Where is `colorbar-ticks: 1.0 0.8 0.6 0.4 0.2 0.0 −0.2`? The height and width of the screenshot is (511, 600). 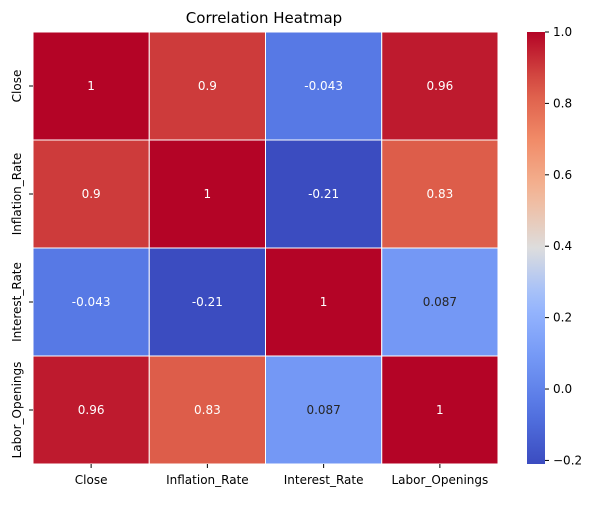
colorbar-ticks: 1.0 0.8 0.6 0.4 0.2 0.0 −0.2 is located at coordinates (563, 246).